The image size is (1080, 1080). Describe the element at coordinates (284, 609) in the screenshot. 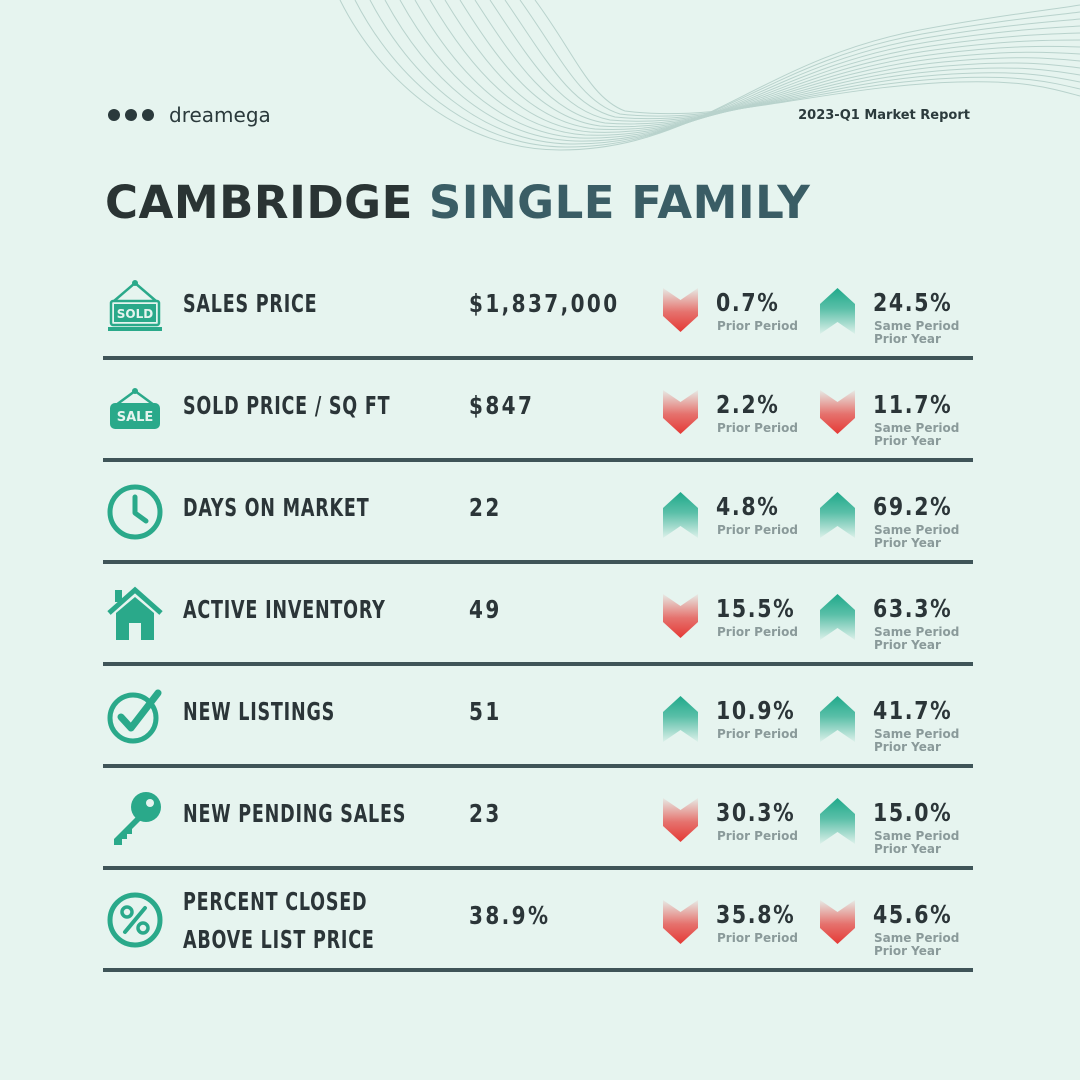

I see `metric-label: ACTIVE INVENTORY` at that location.